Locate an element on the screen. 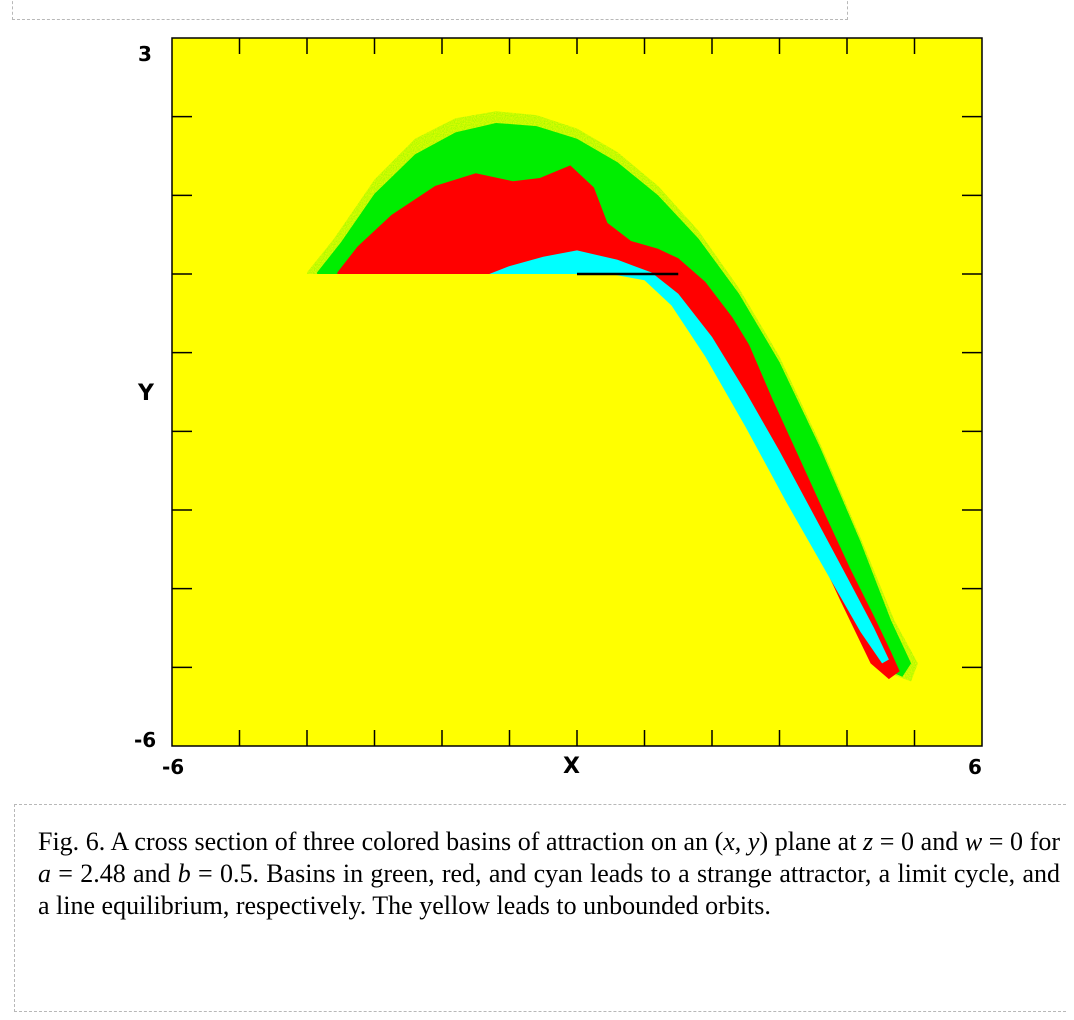 The image size is (1074, 1020). x-axis-label: X is located at coordinates (571, 766).